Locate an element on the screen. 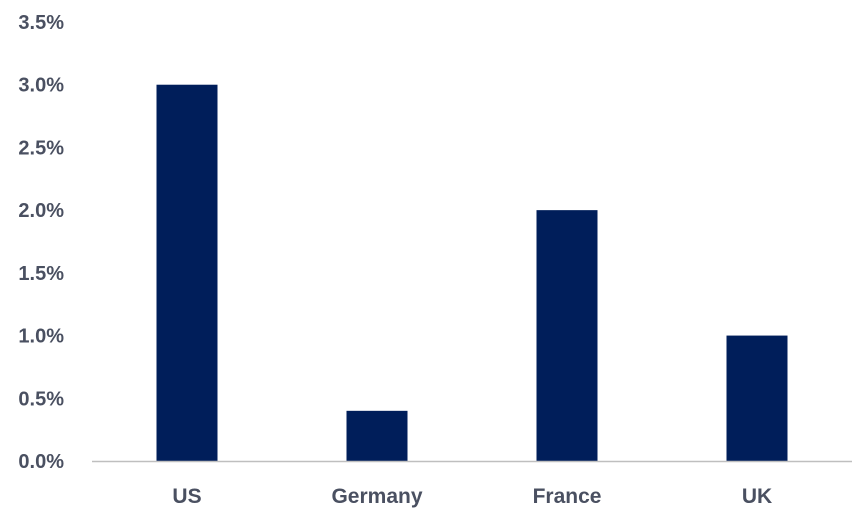  y-axis: 0.0% 0.5% 1.0% 1.5% 2.0% 2.5% 3.0% 3.5% is located at coordinates (41, 242).